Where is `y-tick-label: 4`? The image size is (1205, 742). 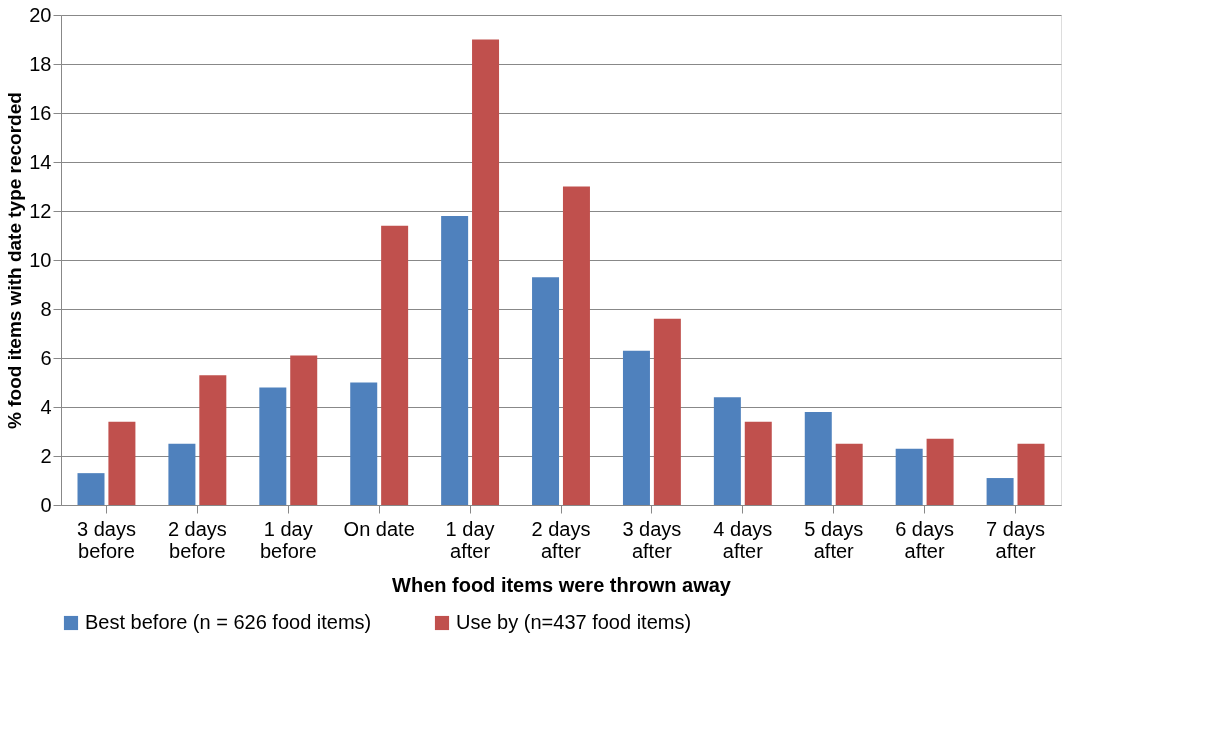 y-tick-label: 4 is located at coordinates (46, 406).